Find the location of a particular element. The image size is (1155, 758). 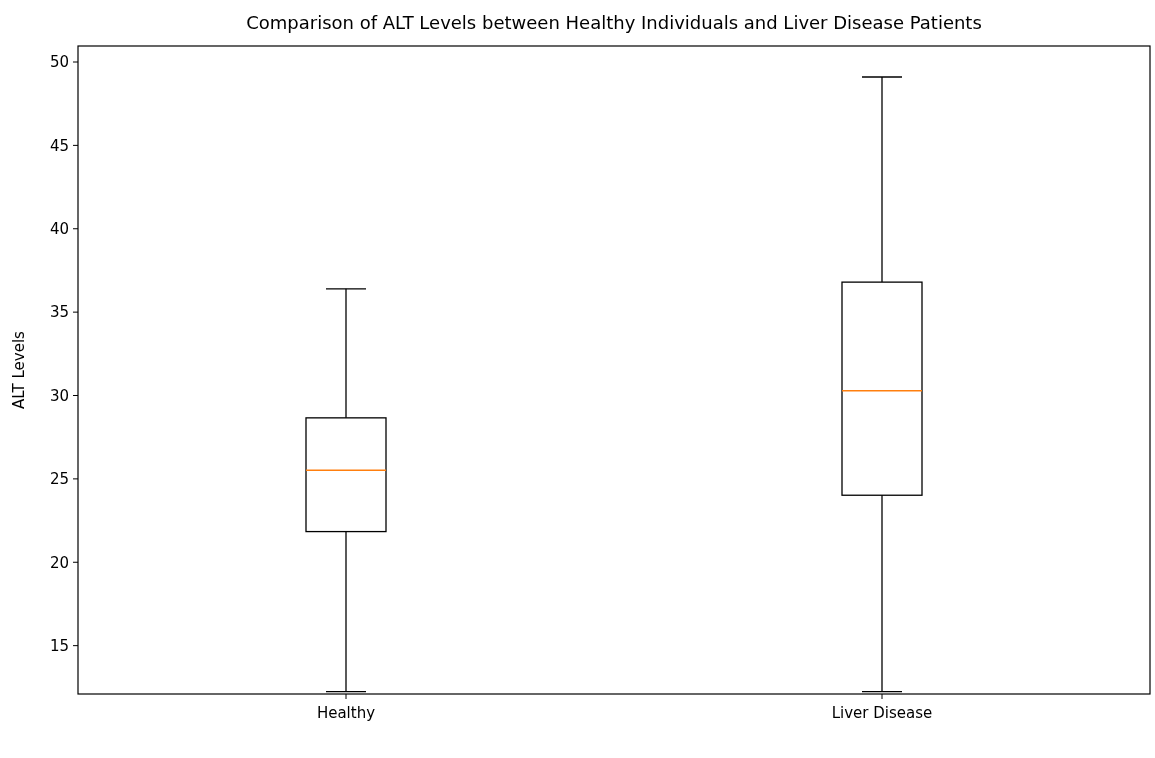

x-tick-label: Liver Disease is located at coordinates (882, 713).